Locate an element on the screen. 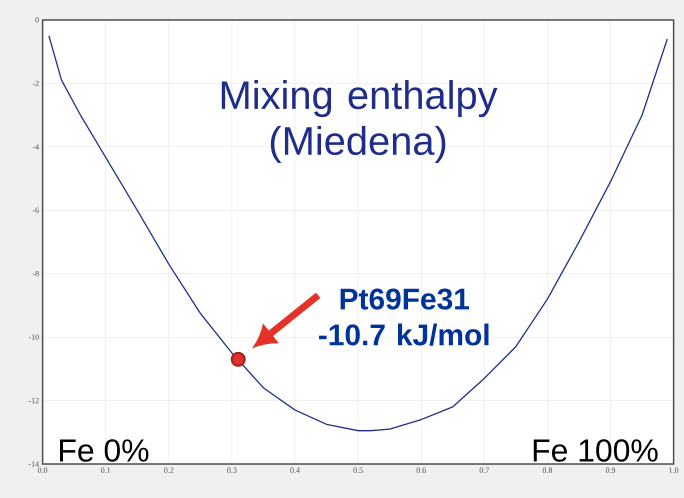  text: Mixing enthalpy (Miedena) is located at coordinates (360, 121).